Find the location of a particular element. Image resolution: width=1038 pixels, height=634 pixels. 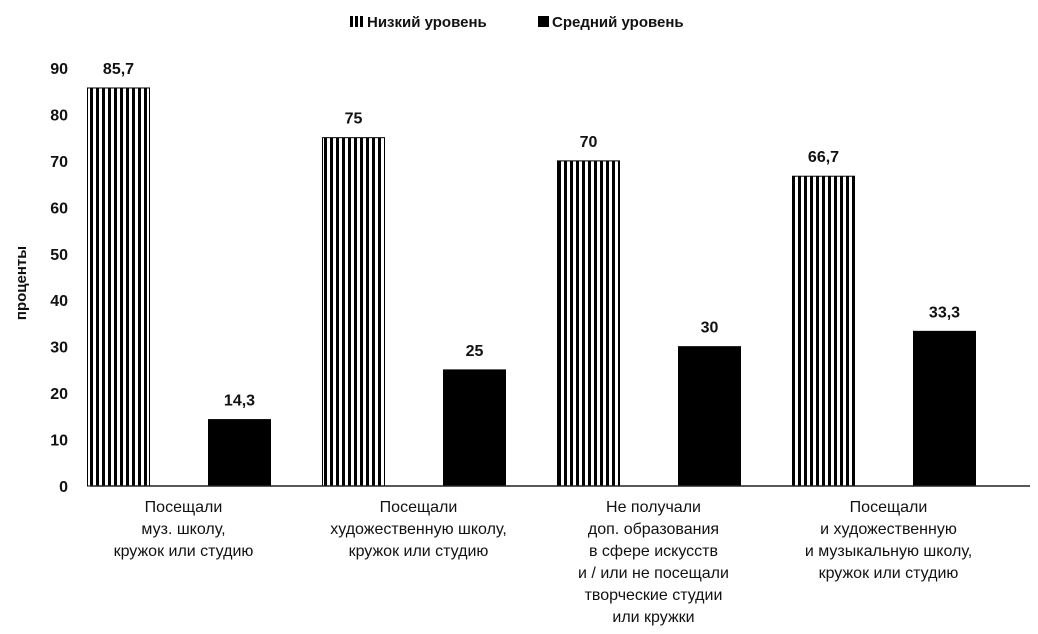

x-category-label: Посещали муз. школу, кружок или студию is located at coordinates (184, 529).